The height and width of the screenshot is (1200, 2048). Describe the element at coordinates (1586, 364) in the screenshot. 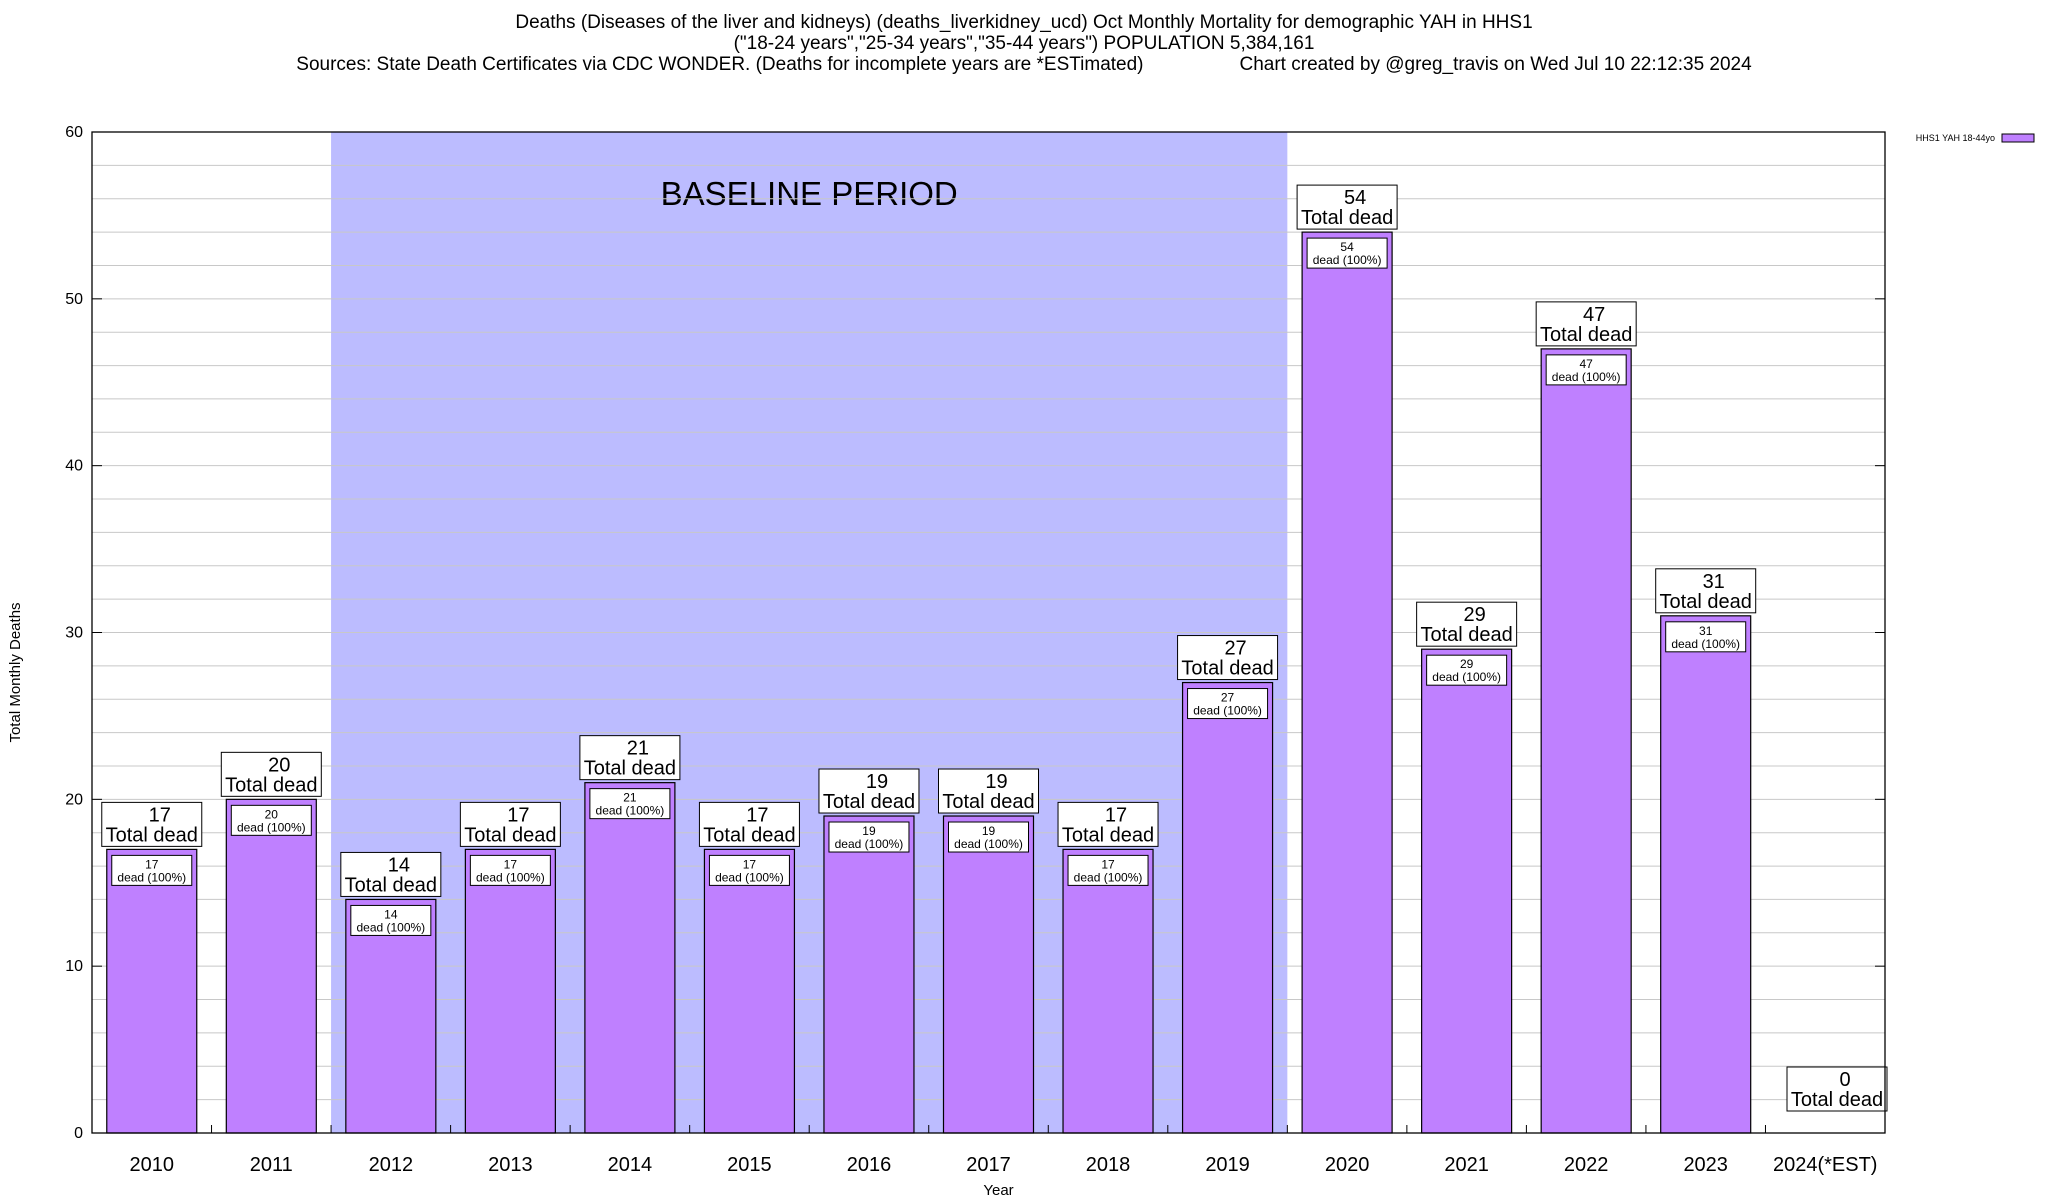

I see `bar-inner-value: 47` at that location.